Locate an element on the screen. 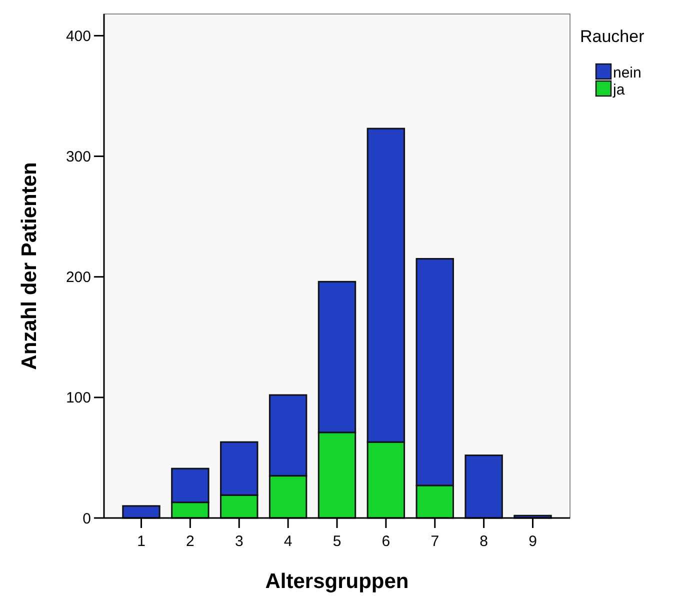  x-tick-label: 2 is located at coordinates (190, 541).